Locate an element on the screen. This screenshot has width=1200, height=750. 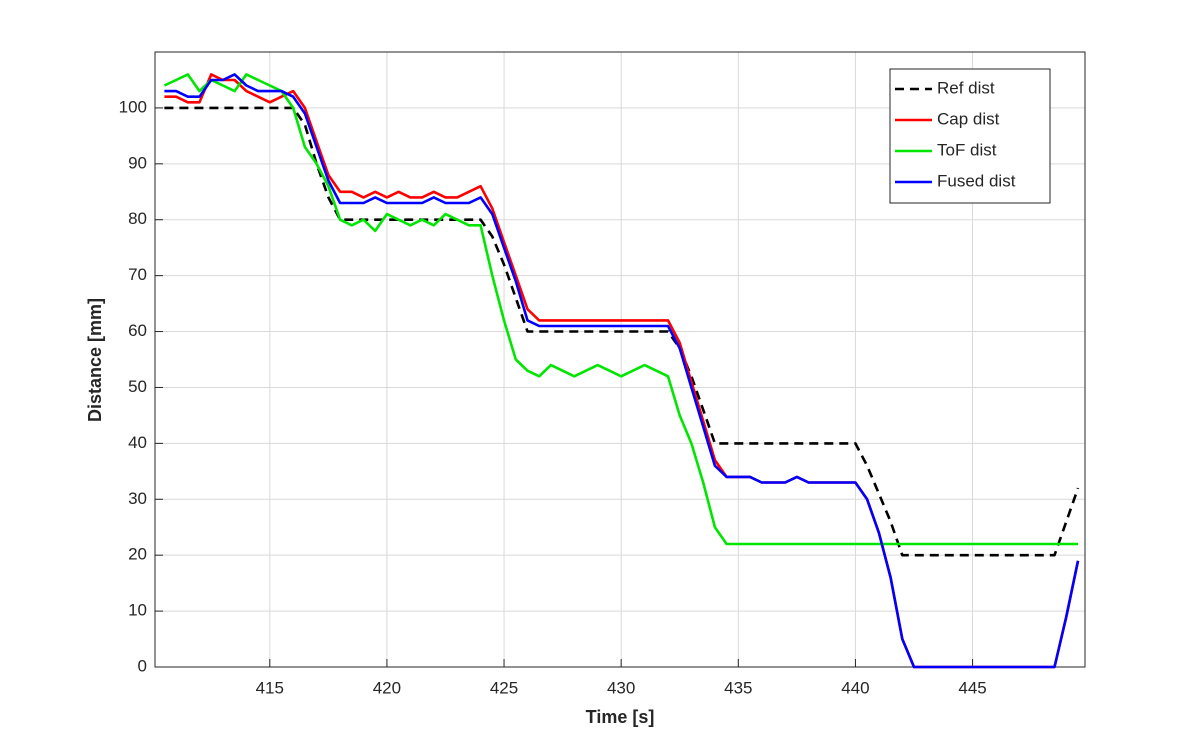
y-tick-label: 50 is located at coordinates (137, 386).